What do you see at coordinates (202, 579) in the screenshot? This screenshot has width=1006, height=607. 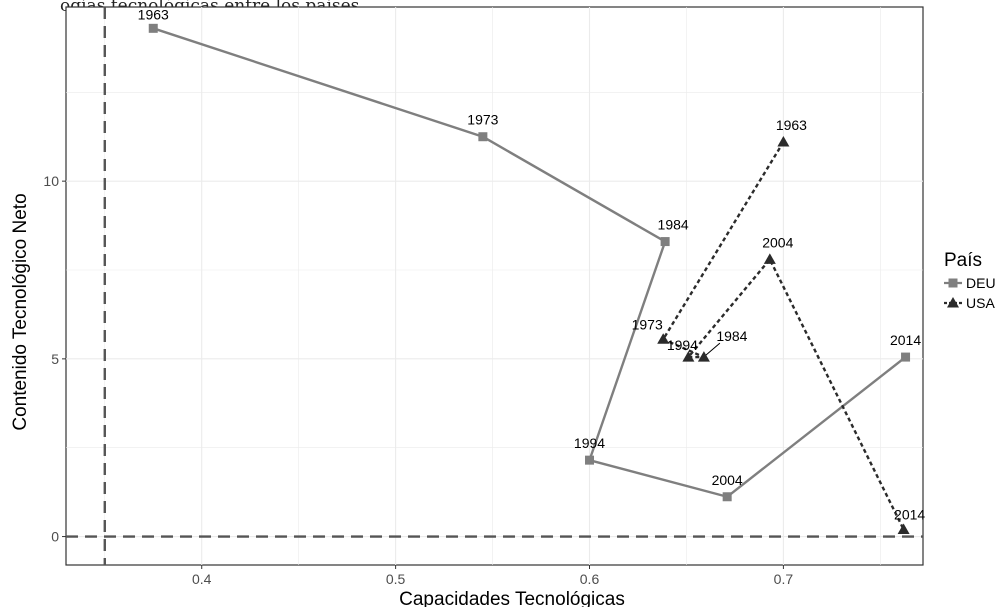 I see `x-tick-label: 0.4` at bounding box center [202, 579].